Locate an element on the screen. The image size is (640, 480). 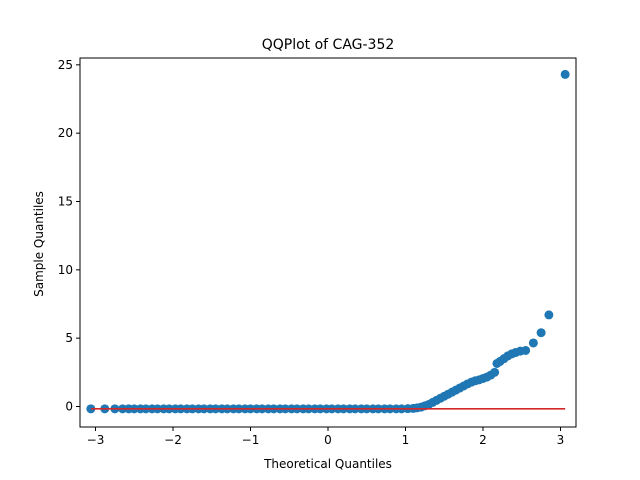
x-tick-label: 3 is located at coordinates (561, 440).